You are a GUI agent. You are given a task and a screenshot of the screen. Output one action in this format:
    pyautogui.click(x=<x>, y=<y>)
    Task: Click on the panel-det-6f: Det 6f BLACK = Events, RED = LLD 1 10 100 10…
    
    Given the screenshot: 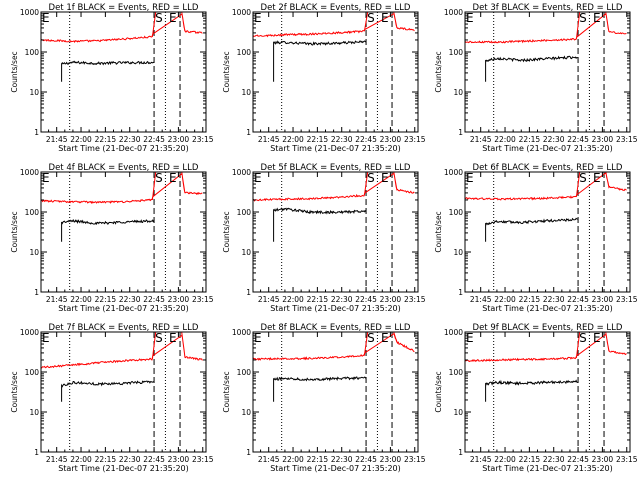 What is the action you would take?
    pyautogui.click(x=536, y=238)
    